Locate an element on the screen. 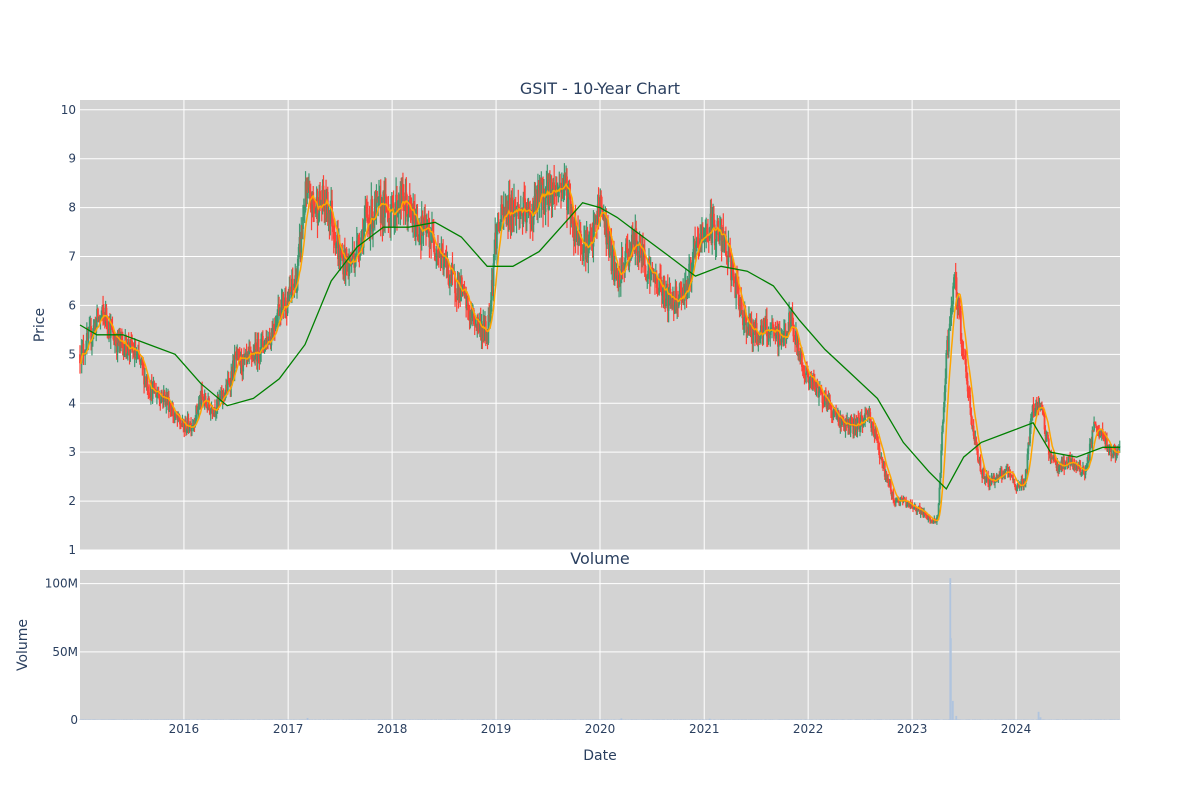 Image resolution: width=1200 pixels, height=800 pixels. date-x-tick-label: 2016 is located at coordinates (184, 729).